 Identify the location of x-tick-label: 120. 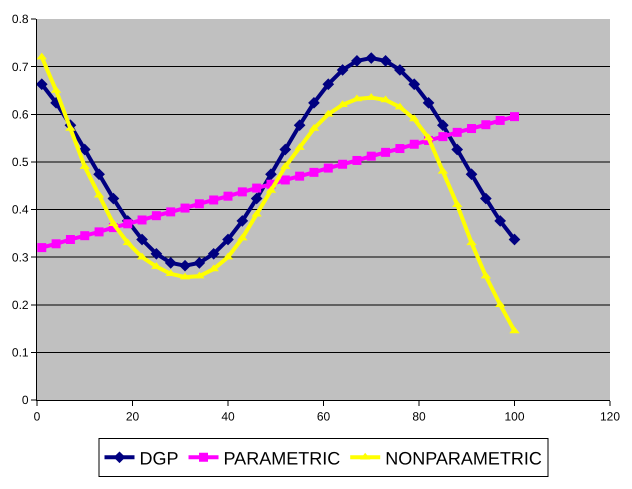
(610, 416).